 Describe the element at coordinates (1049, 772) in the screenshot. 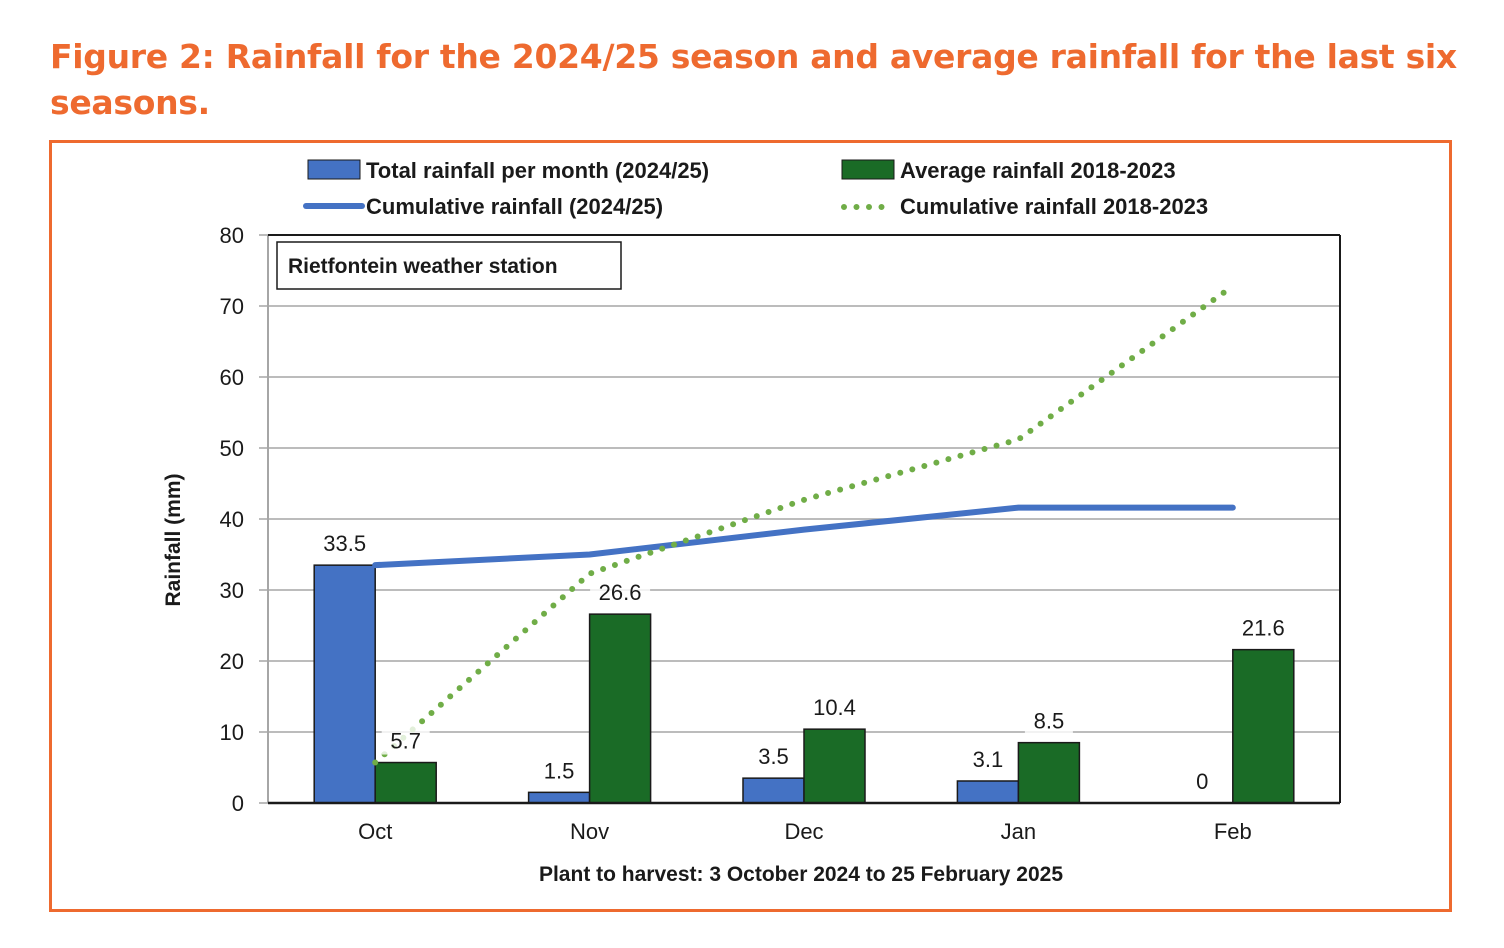

I see `bar-average-jan` at that location.